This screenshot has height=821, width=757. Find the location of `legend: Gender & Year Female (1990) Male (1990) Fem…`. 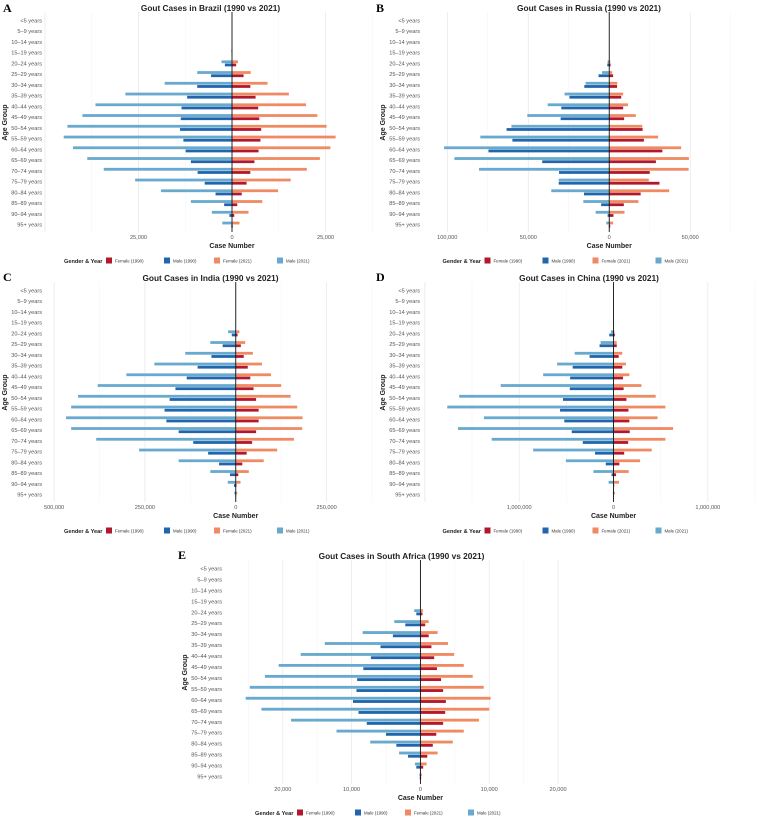

legend: Gender & Year Female (1990) Male (1990) Fem… is located at coordinates (187, 531).